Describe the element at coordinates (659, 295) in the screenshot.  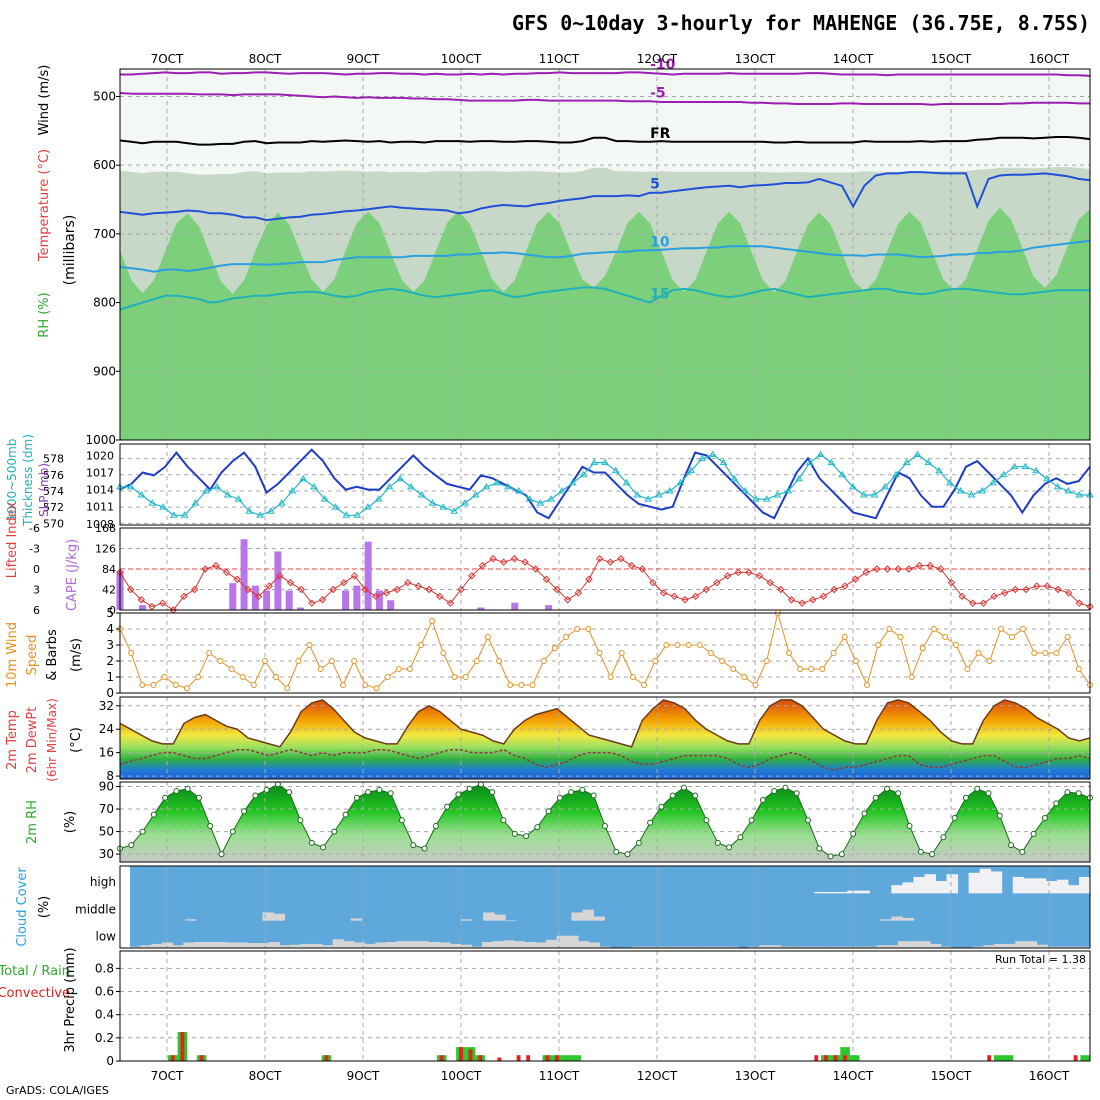
I see `isotherm-label: 15` at that location.